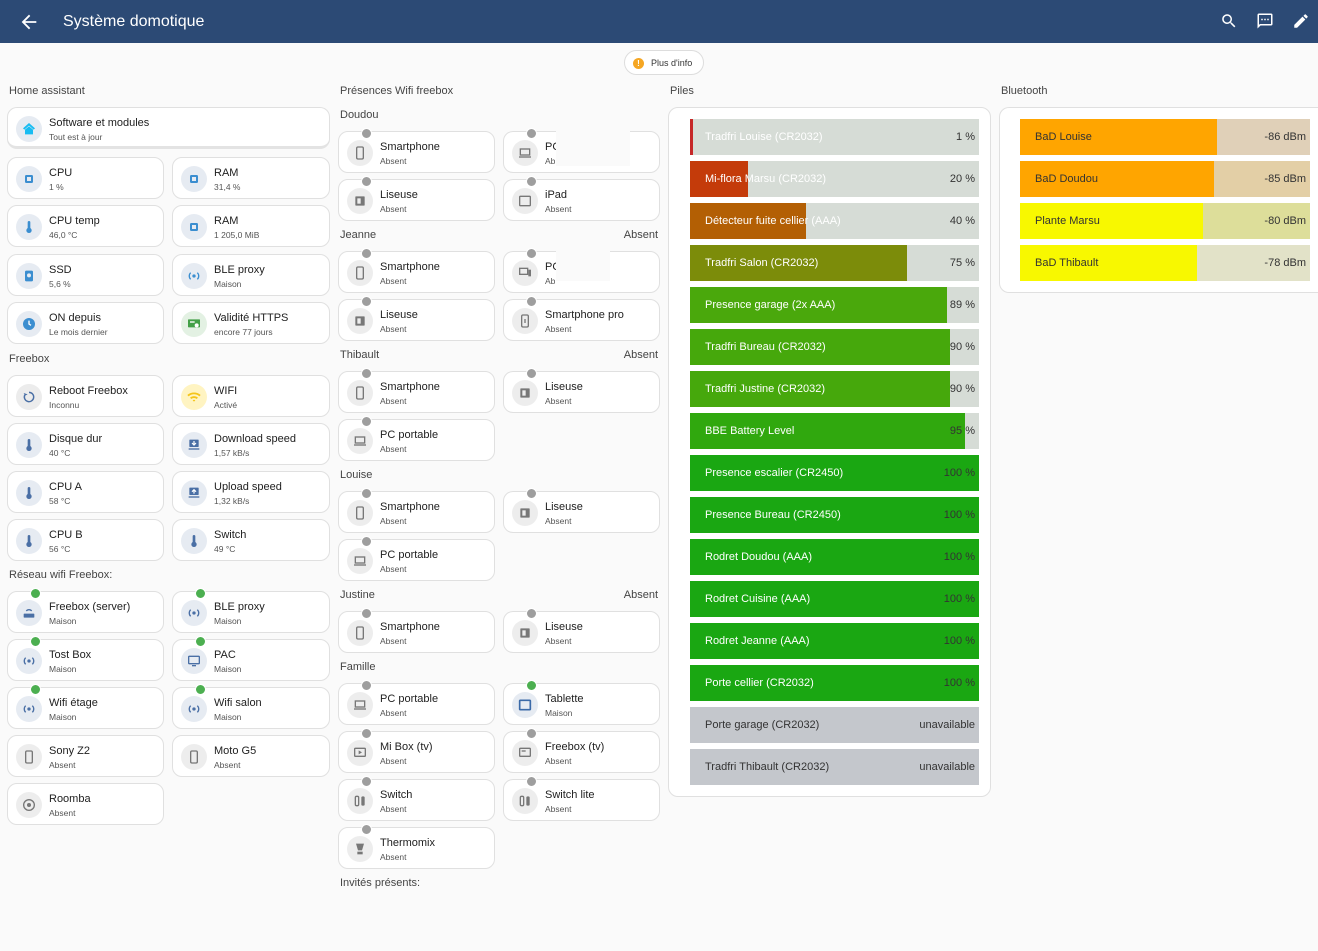 This screenshot has width=1318, height=951. I want to click on cpu-a-tile: CPU A 58 °C, so click(85, 492).